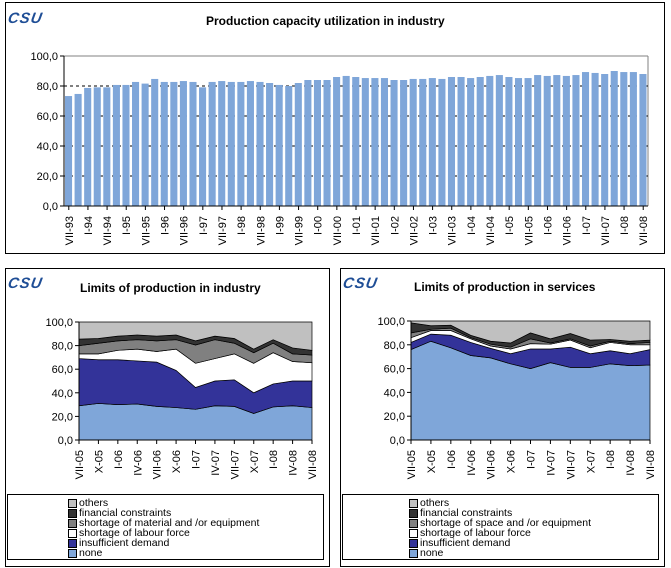 The image size is (671, 568). I want to click on legend-label: insufficient demand, so click(124, 543).